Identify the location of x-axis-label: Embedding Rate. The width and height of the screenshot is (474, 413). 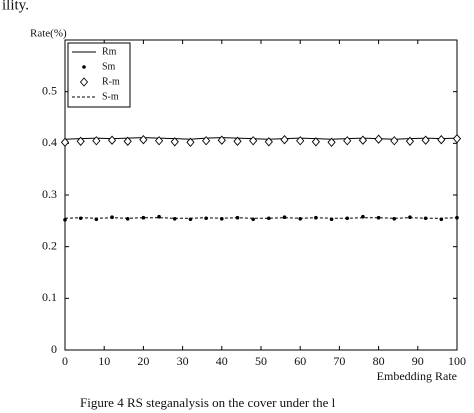
(417, 376).